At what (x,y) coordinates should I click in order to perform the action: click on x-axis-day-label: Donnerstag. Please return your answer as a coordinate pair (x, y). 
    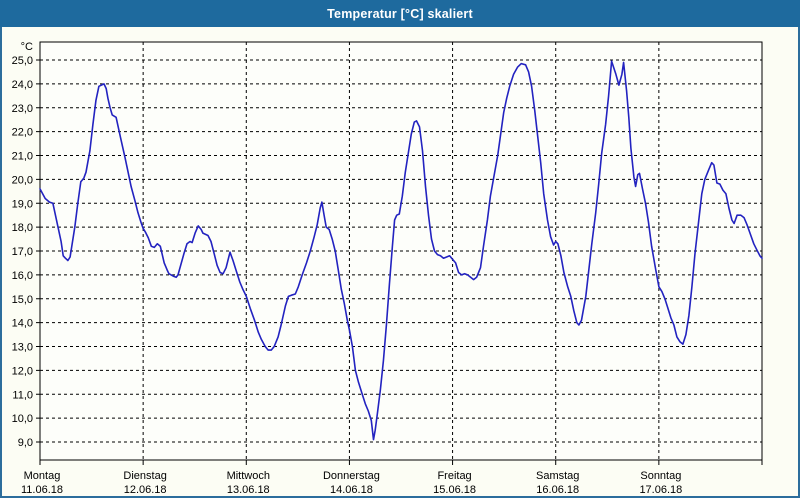
    Looking at the image, I should click on (351, 476).